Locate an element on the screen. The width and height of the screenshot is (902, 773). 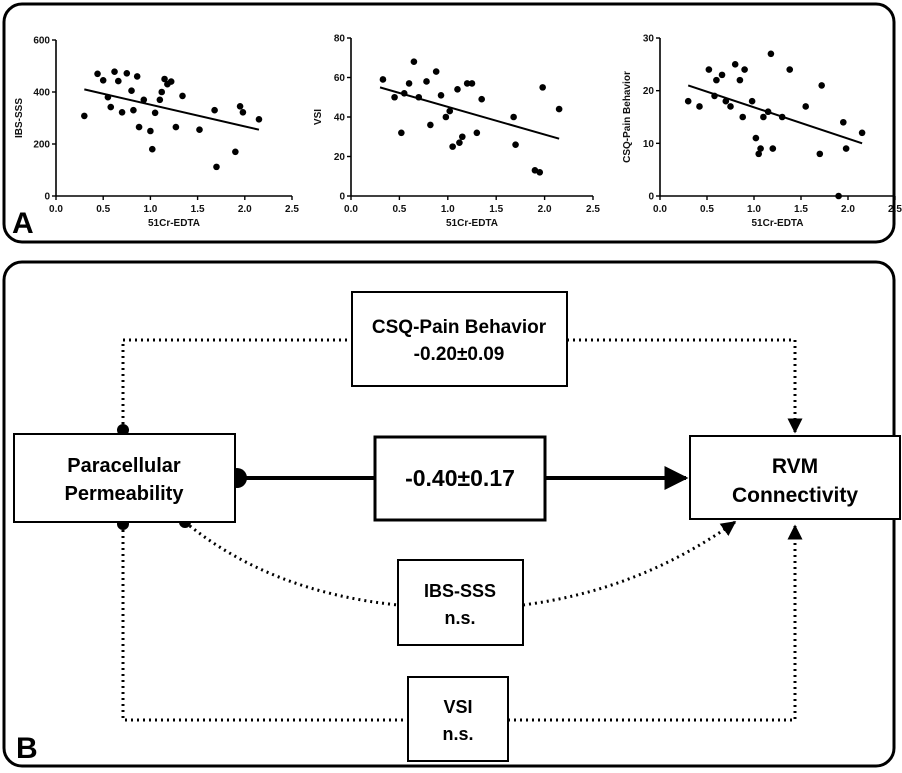
ibs-mediator-value: n.s. is located at coordinates (459, 618).